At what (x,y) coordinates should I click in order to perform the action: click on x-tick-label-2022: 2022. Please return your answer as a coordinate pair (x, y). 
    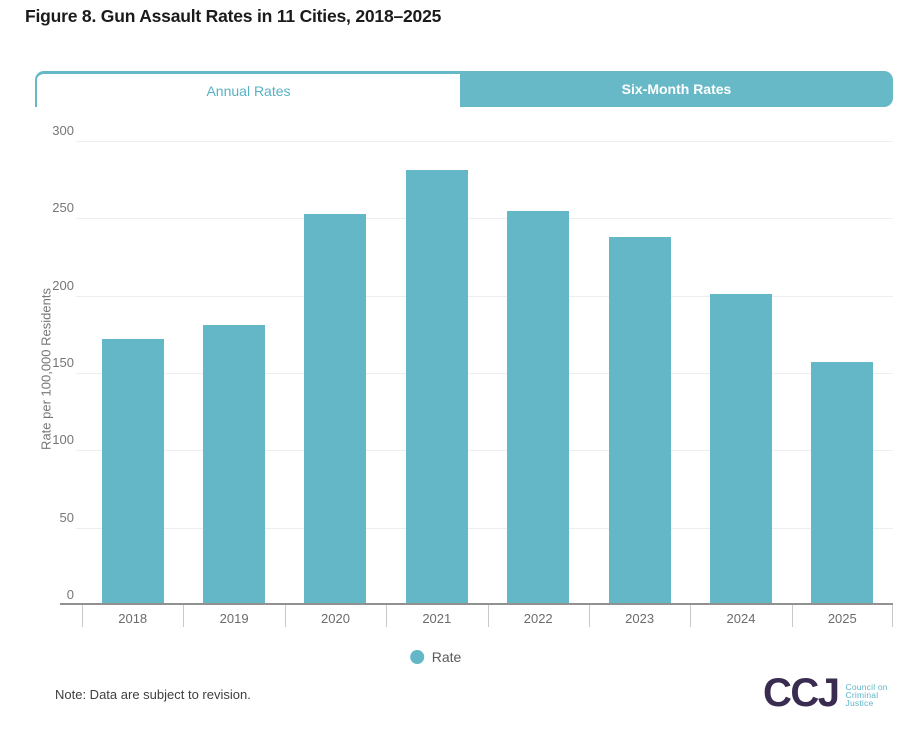
    Looking at the image, I should click on (538, 618).